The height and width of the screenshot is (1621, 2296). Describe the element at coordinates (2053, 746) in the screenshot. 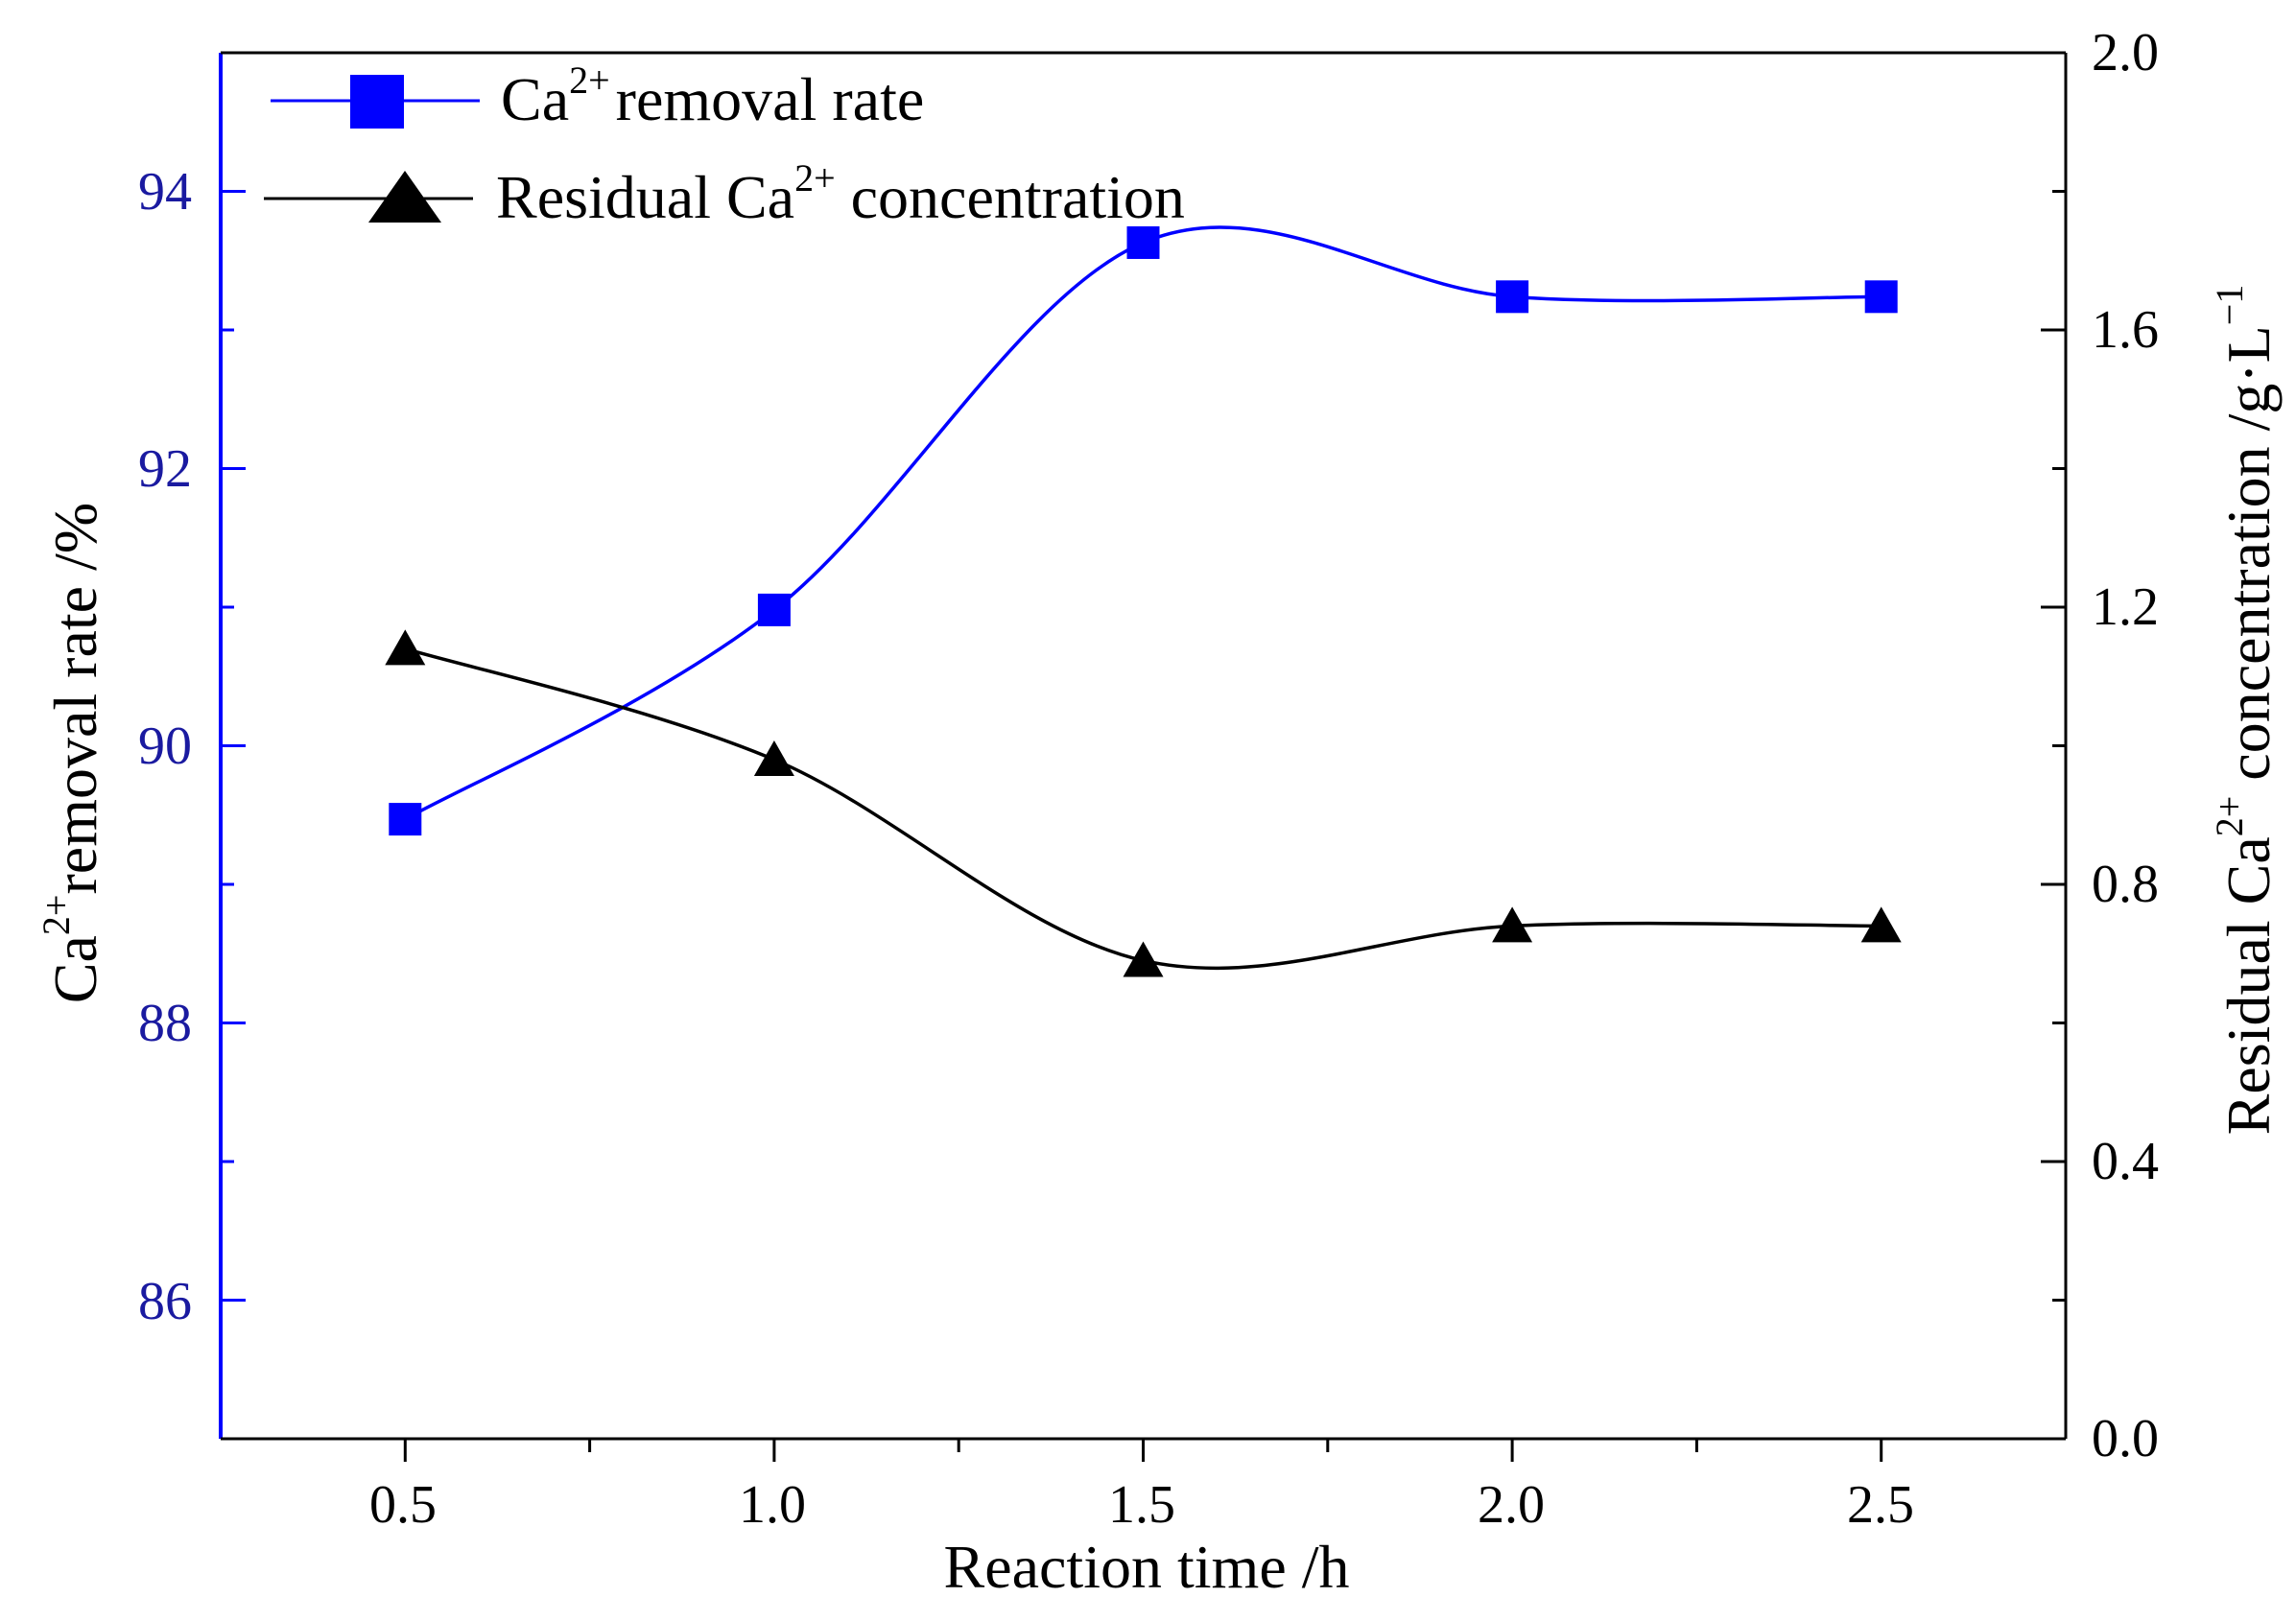

I see `y-right-axis-ticks` at that location.